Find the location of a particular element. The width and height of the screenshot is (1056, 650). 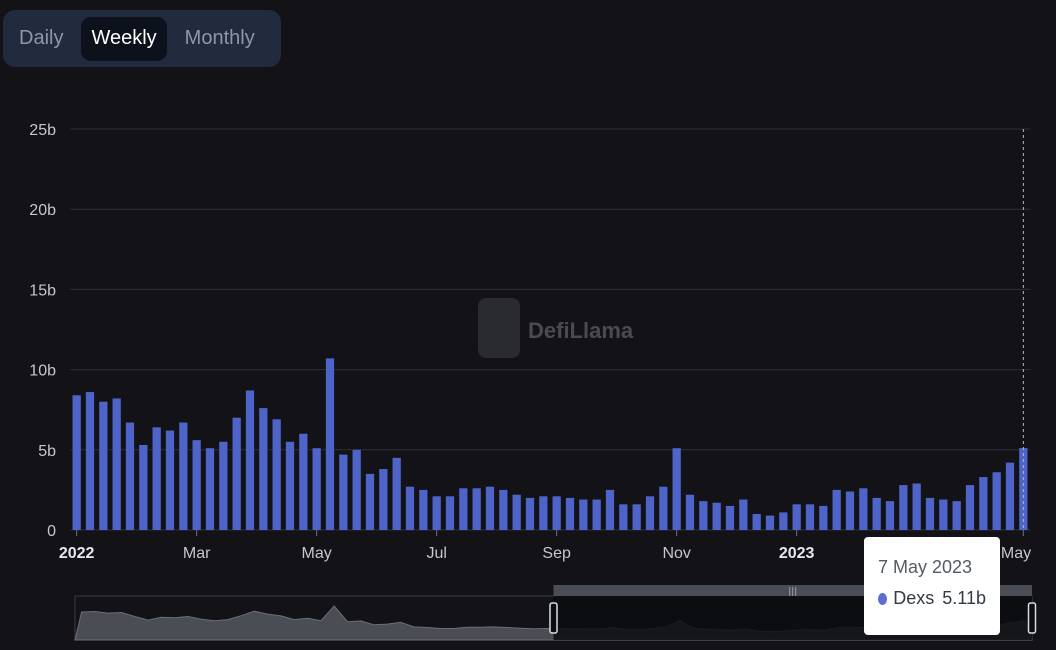

tooltip-date: 7 May 2023 is located at coordinates (925, 567).